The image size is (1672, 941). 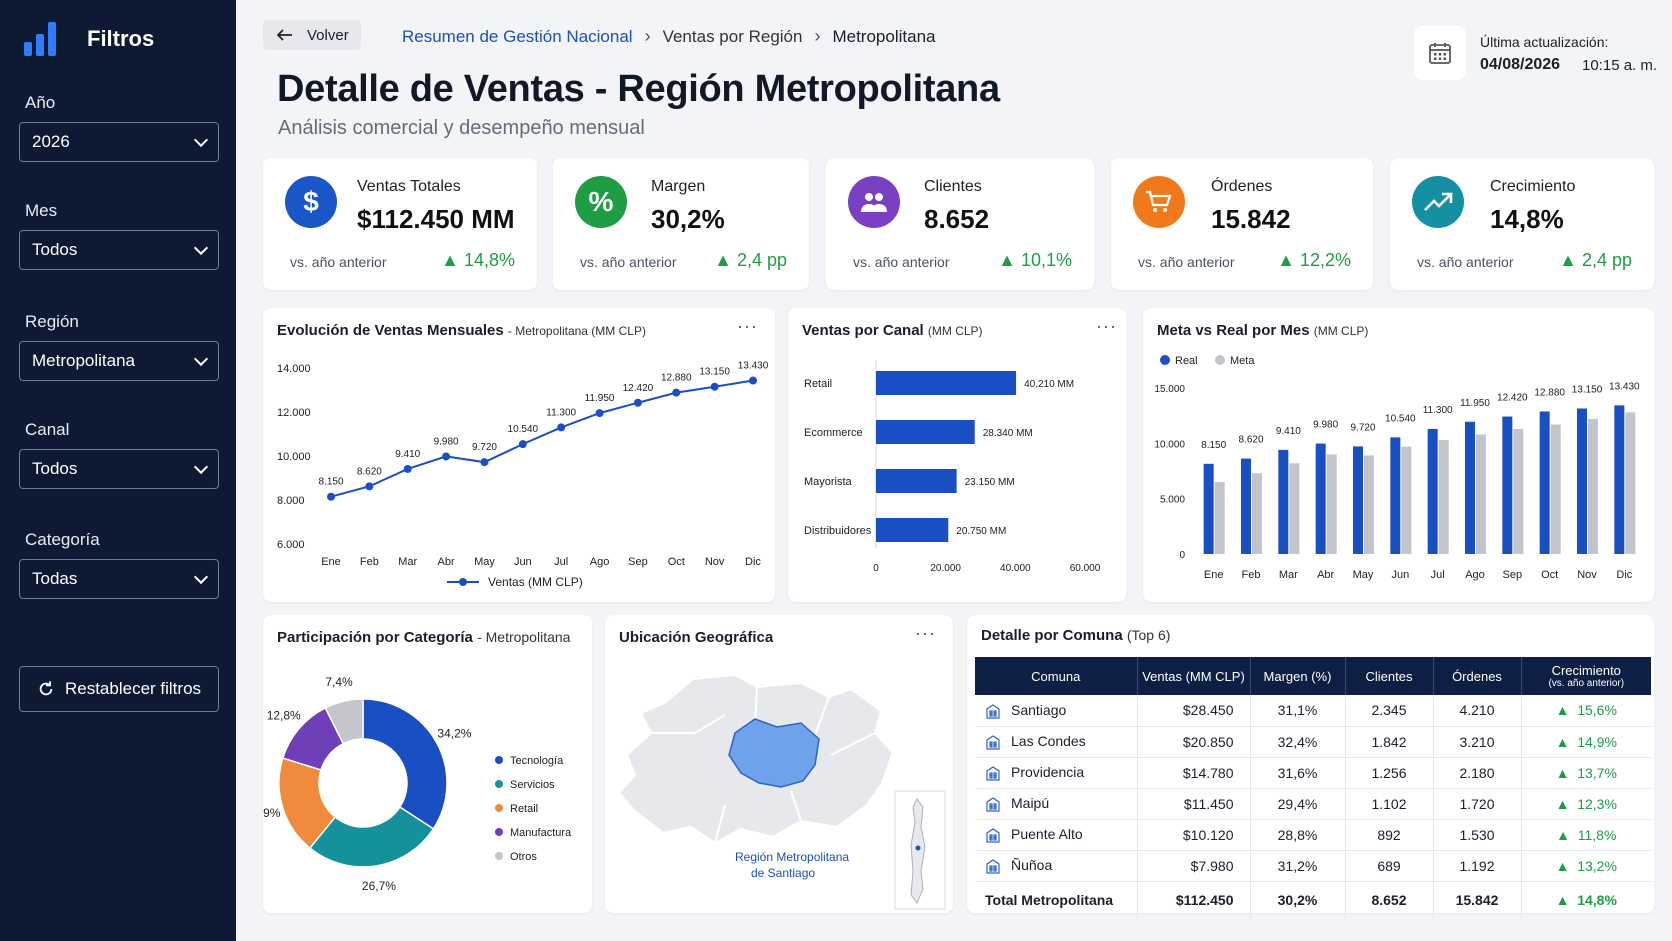 I want to click on kpi-label: Ventas Totales, so click(x=409, y=186).